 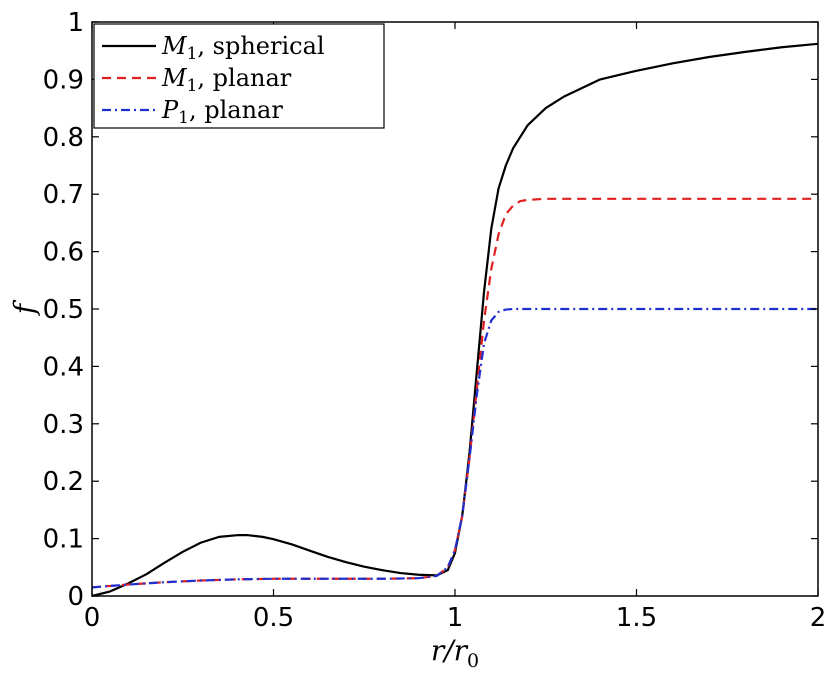 I want to click on y-tick-label: 0.5, so click(x=63, y=310).